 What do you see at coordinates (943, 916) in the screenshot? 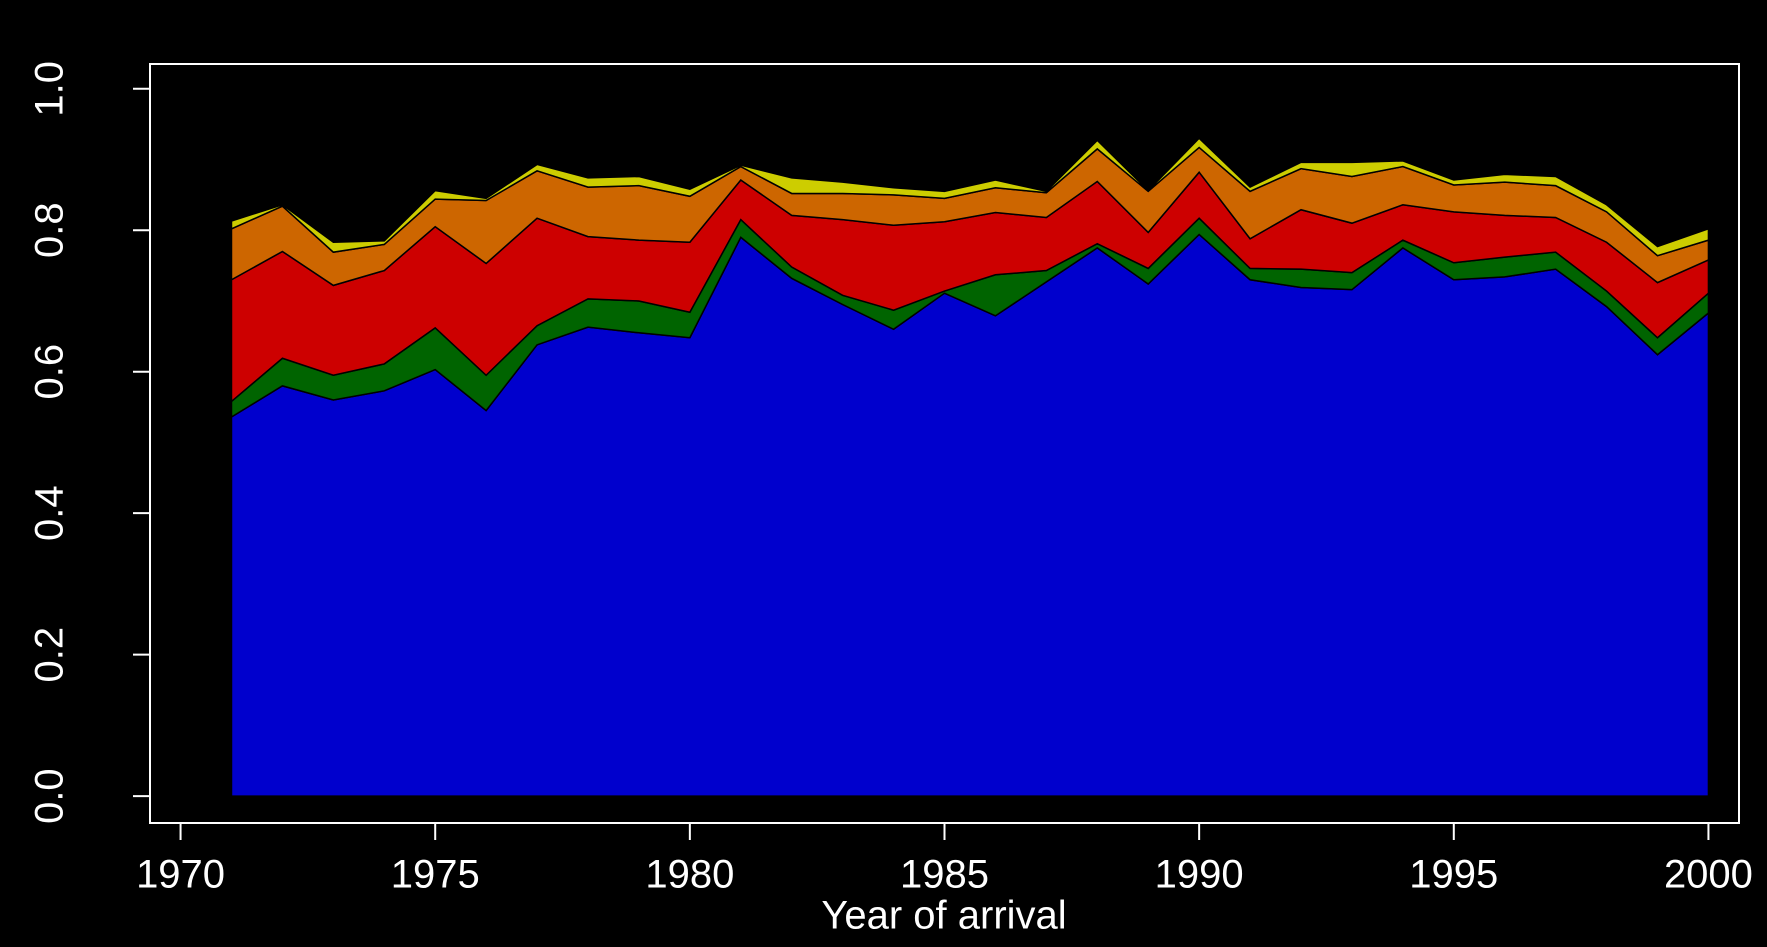
I see `x-axis-label: Year of arrival` at bounding box center [943, 916].